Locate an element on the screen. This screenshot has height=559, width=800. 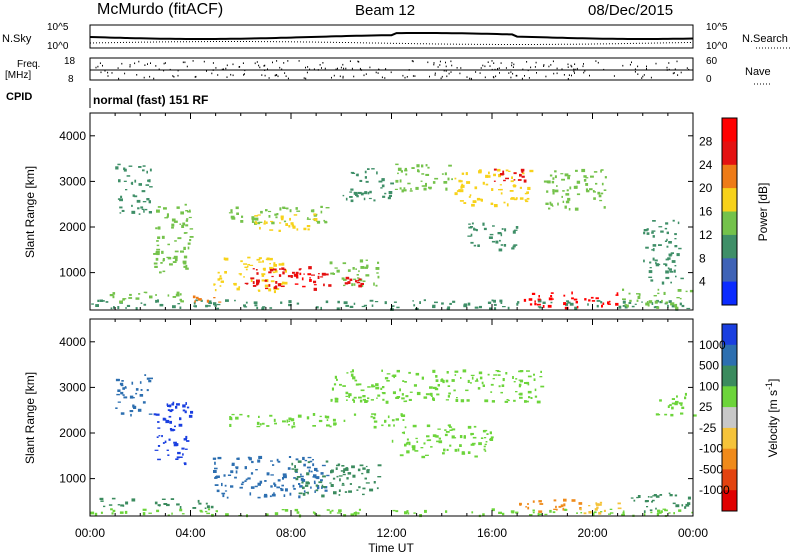
freq-marks is located at coordinates (391, 70).